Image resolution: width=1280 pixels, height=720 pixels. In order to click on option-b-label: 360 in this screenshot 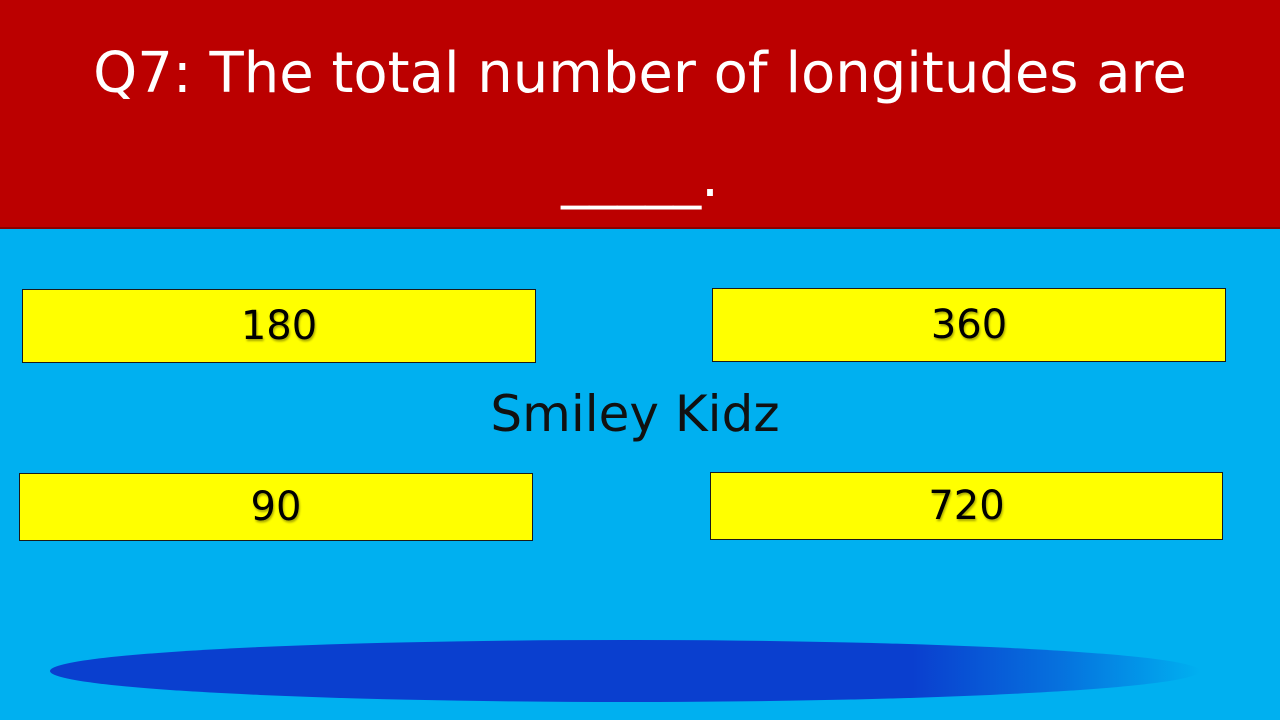, I will do `click(969, 325)`.